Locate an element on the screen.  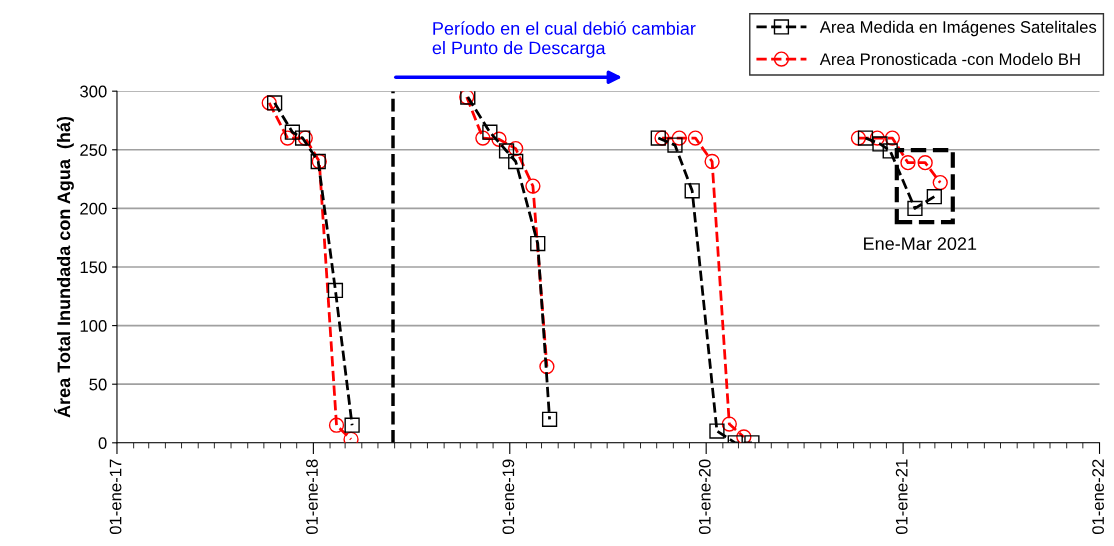
y-tick-label: 50 is located at coordinates (98, 384).